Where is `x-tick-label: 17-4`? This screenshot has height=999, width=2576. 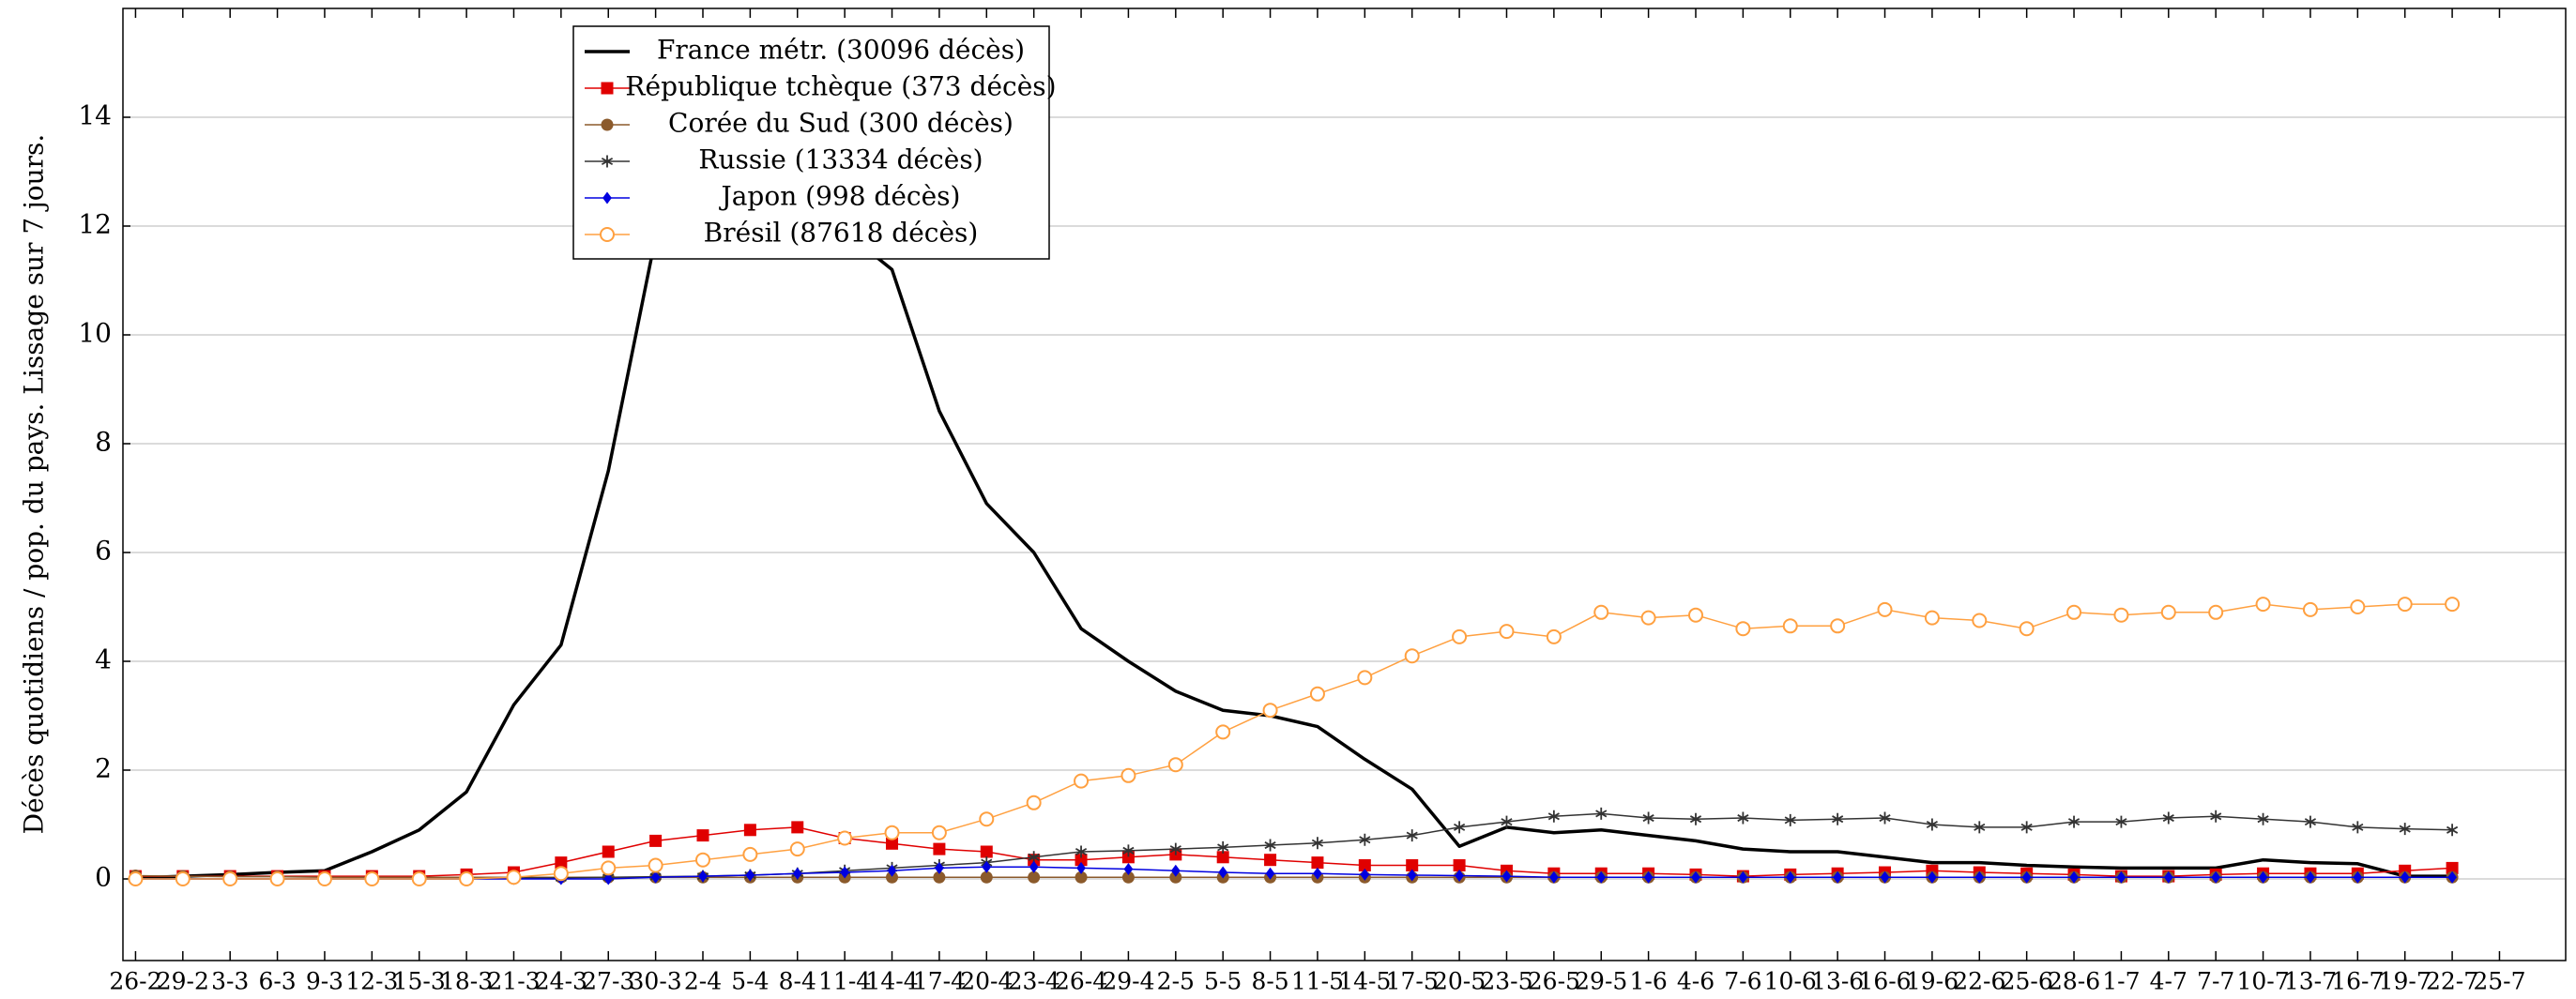
x-tick-label: 17-4 is located at coordinates (939, 981).